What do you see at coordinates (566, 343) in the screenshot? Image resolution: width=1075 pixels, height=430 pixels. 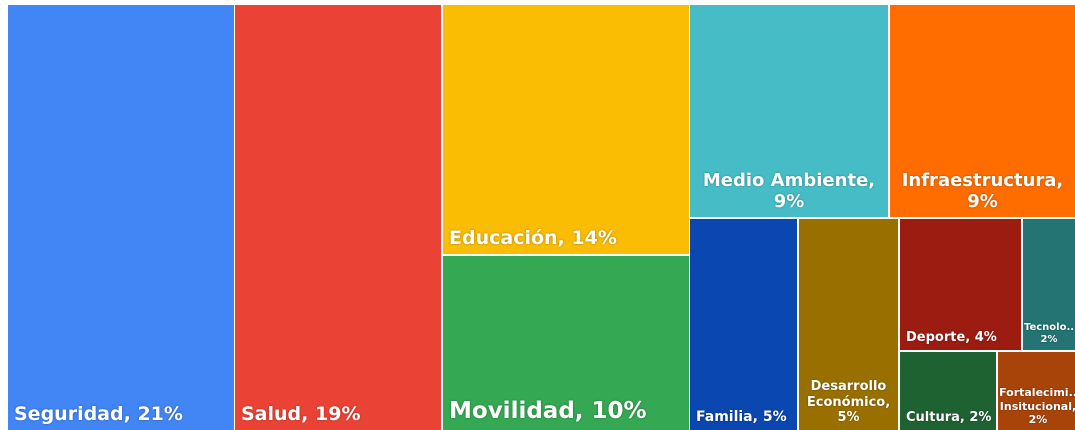 I see `treemap-cell: Movilidad, 10%` at bounding box center [566, 343].